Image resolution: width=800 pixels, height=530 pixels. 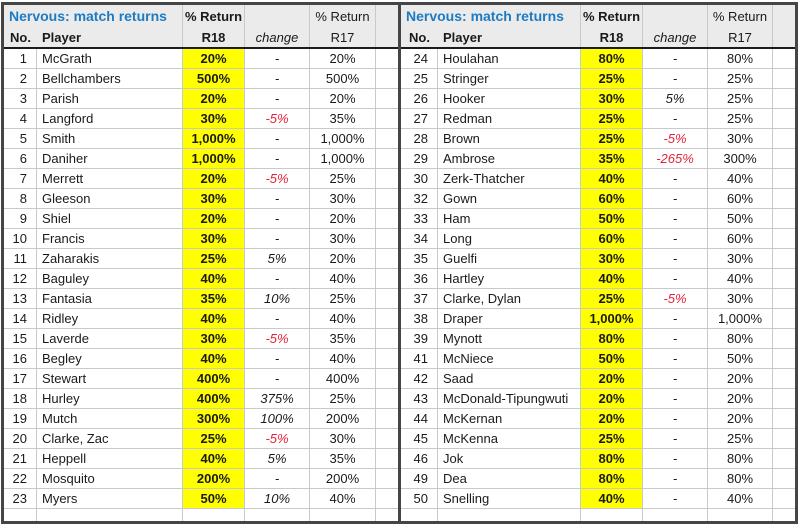 What do you see at coordinates (277, 118) in the screenshot?
I see `cell-change: -5%` at bounding box center [277, 118].